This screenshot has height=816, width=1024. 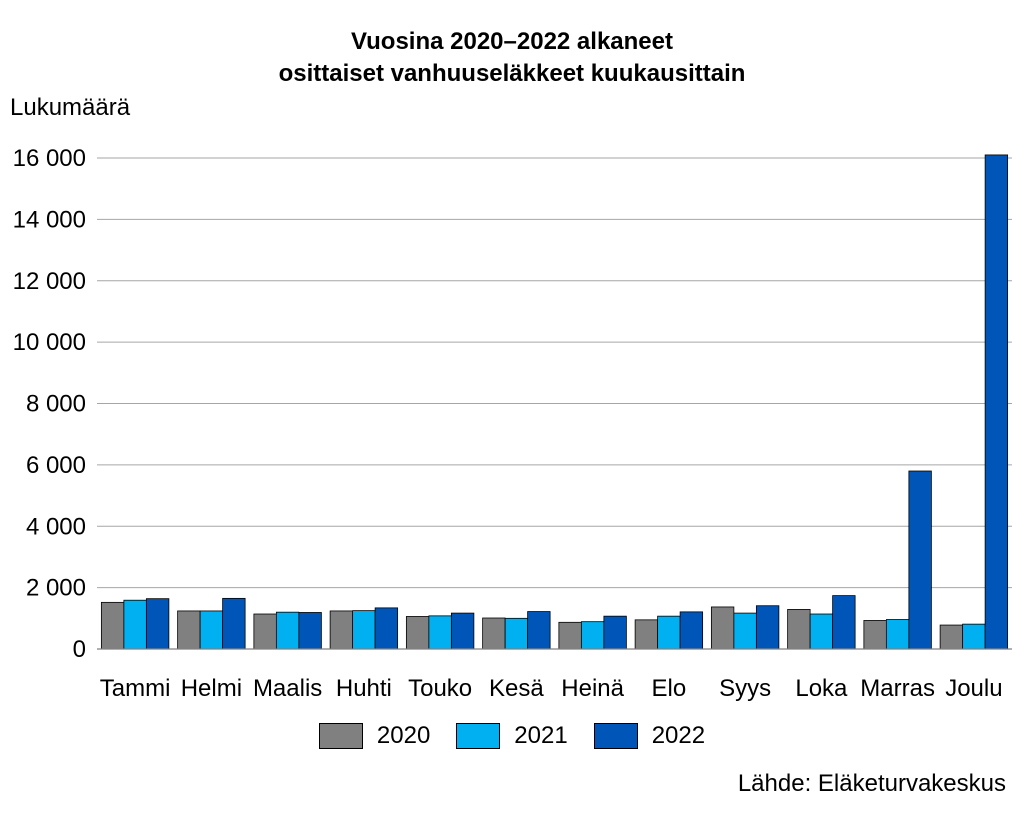 What do you see at coordinates (364, 630) in the screenshot?
I see `bar-2021-huhti` at bounding box center [364, 630].